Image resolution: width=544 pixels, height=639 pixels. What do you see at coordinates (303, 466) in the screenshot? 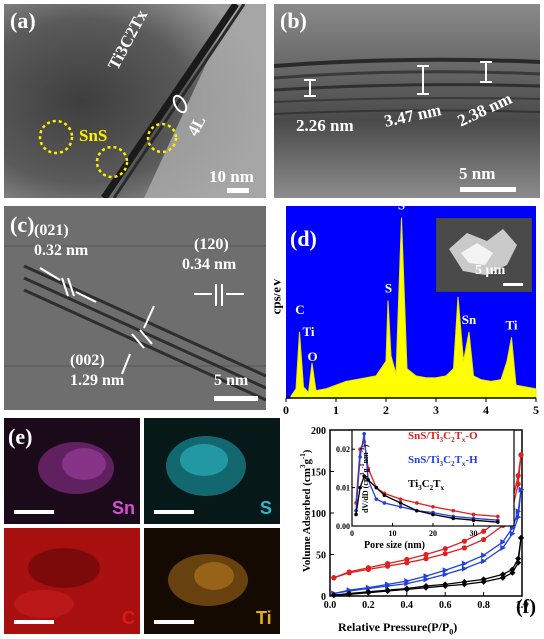
I see `bet-ylabel-sup: 3` at bounding box center [303, 466].